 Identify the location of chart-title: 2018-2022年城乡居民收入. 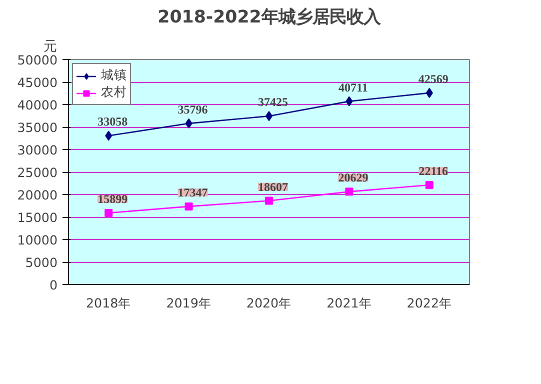
(270, 18).